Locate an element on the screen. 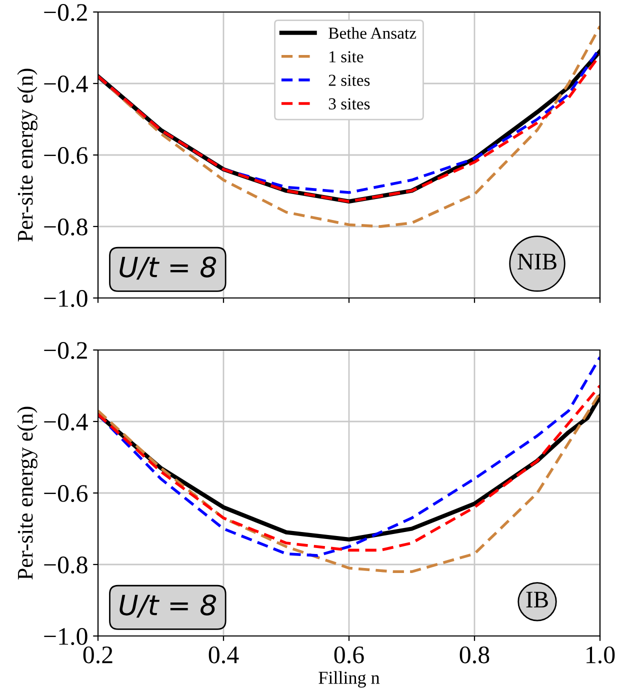  x-tick-label: 0.8 is located at coordinates (475, 655).